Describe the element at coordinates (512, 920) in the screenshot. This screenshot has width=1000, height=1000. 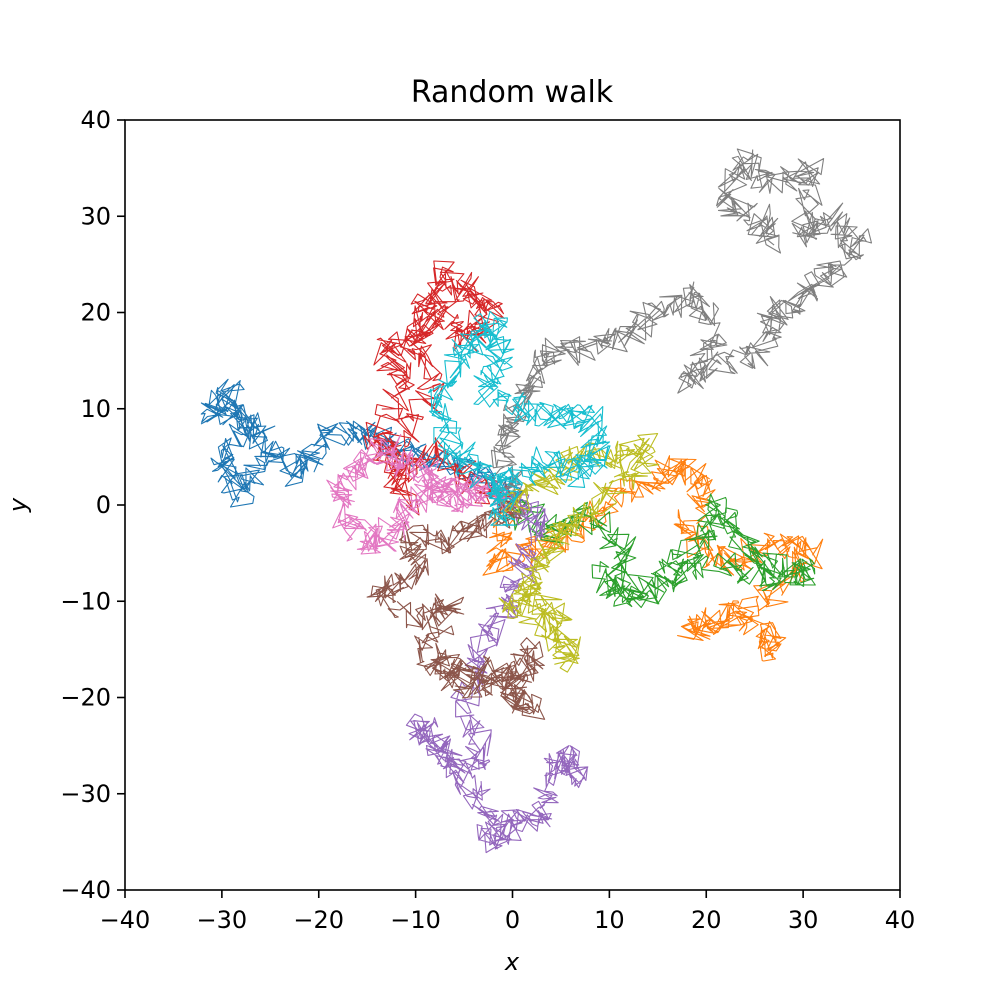
I see `x-tick-label: 0` at that location.